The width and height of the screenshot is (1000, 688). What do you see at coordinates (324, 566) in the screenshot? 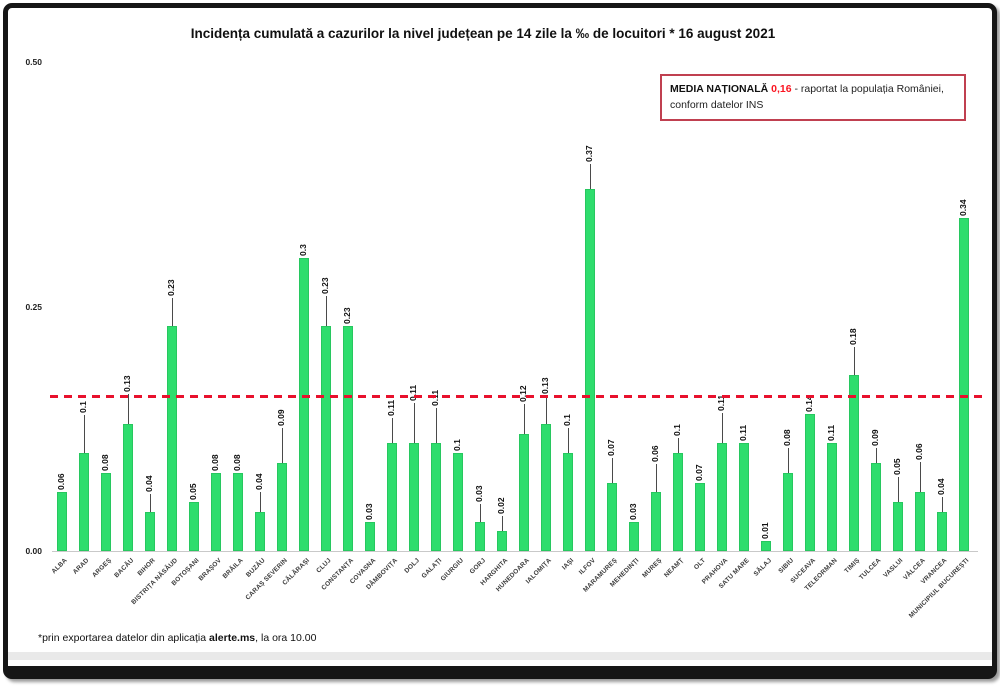
I see `county-name-text: CLUJ` at bounding box center [324, 566].